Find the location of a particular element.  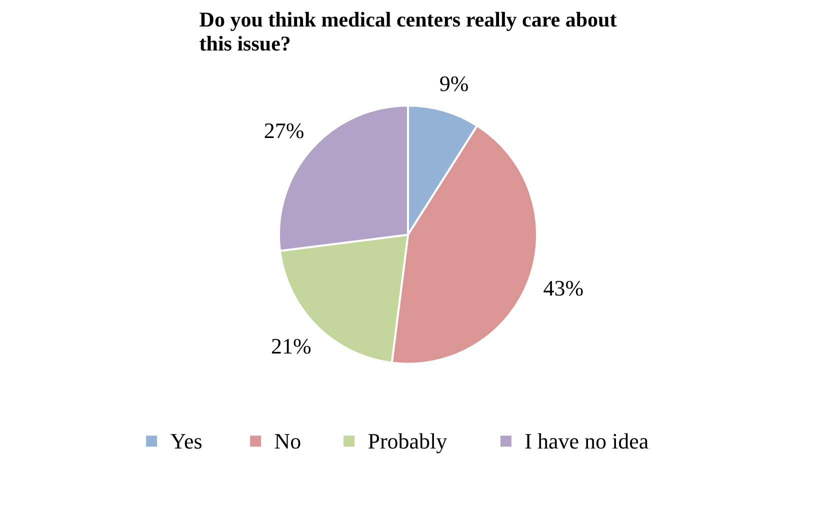

legend-label: Probably is located at coordinates (408, 441).